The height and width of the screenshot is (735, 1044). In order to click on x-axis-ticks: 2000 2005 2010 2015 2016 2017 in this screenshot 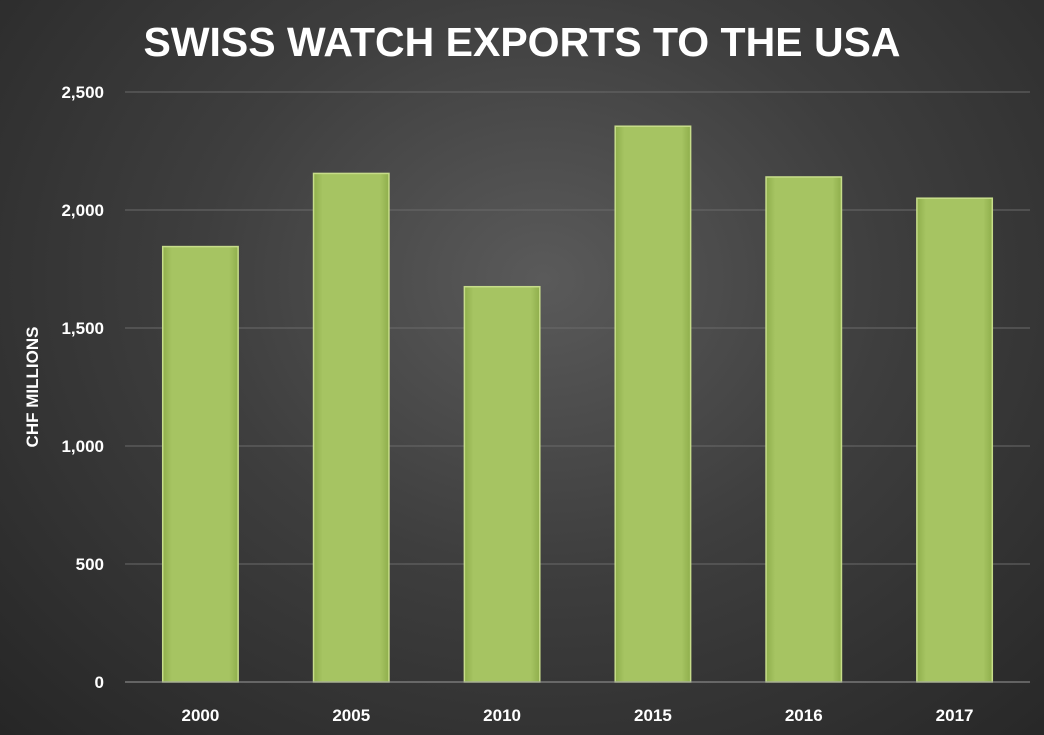, I will do `click(578, 715)`.